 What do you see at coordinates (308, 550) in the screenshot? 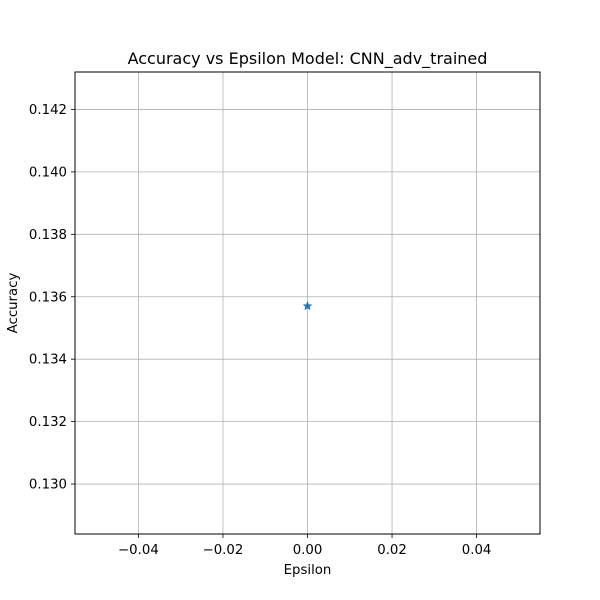
I see `x-tick-label: 0.00` at bounding box center [308, 550].